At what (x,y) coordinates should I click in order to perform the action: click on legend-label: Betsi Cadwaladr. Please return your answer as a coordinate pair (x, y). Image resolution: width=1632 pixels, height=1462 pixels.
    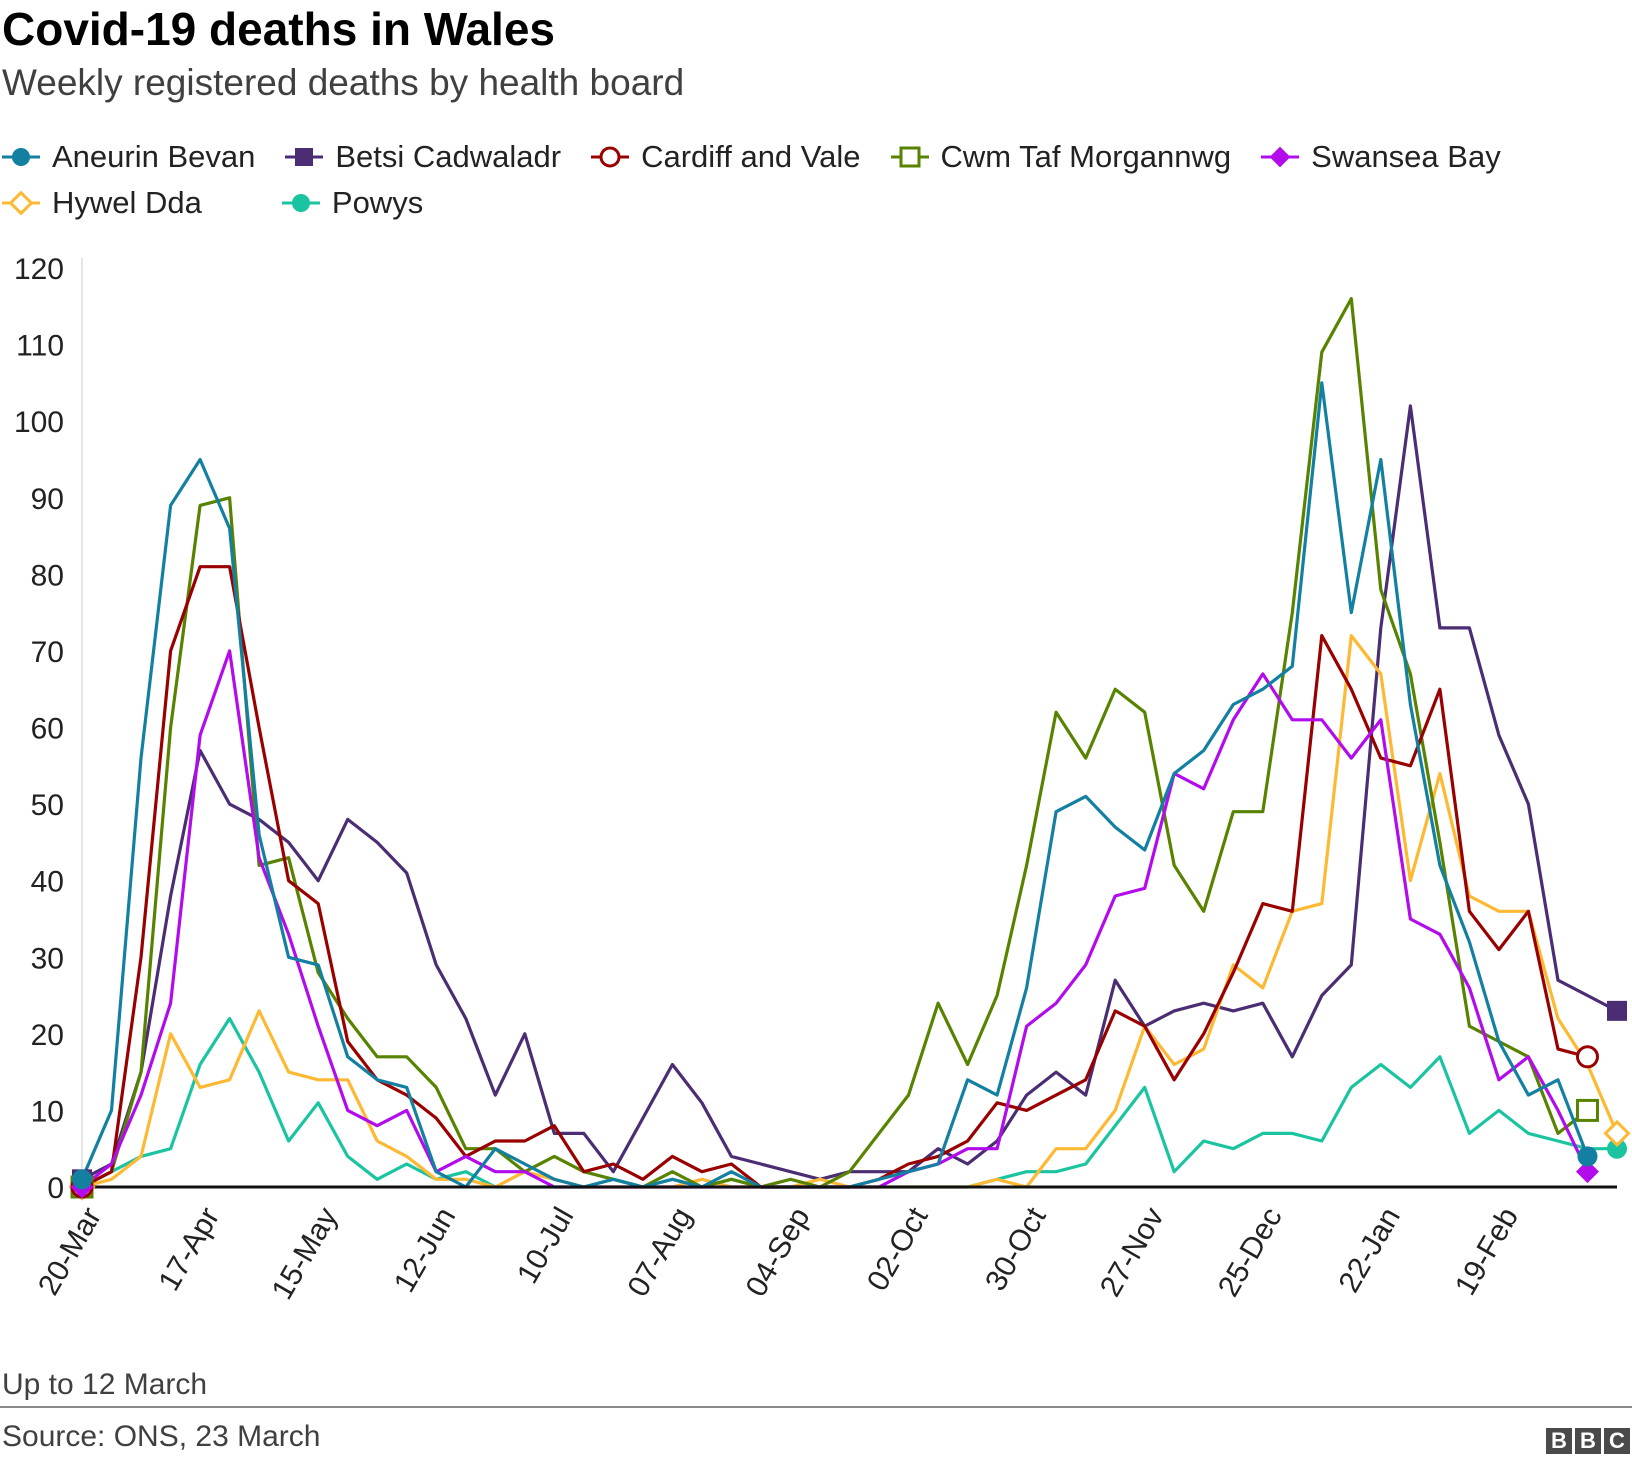
    Looking at the image, I should click on (448, 156).